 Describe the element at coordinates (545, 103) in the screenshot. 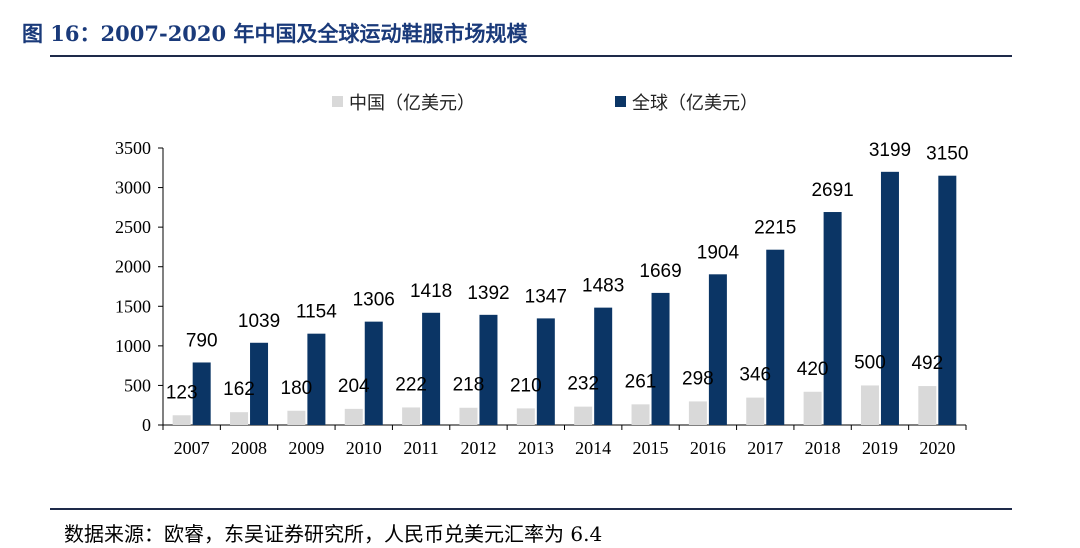

I see `chart-legend: 中国（亿美元） 全球（亿美元）` at that location.